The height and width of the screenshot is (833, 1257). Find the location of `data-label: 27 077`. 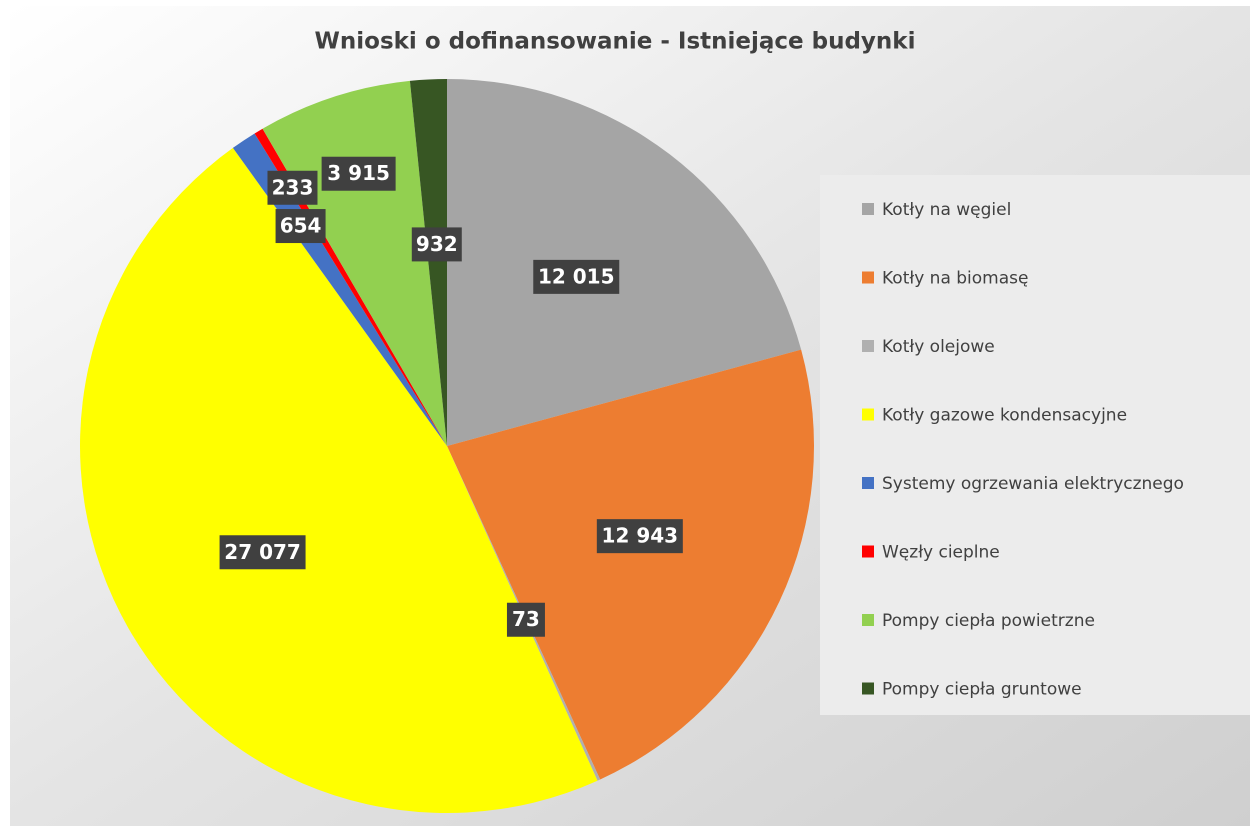

data-label: 27 077 is located at coordinates (262, 552).